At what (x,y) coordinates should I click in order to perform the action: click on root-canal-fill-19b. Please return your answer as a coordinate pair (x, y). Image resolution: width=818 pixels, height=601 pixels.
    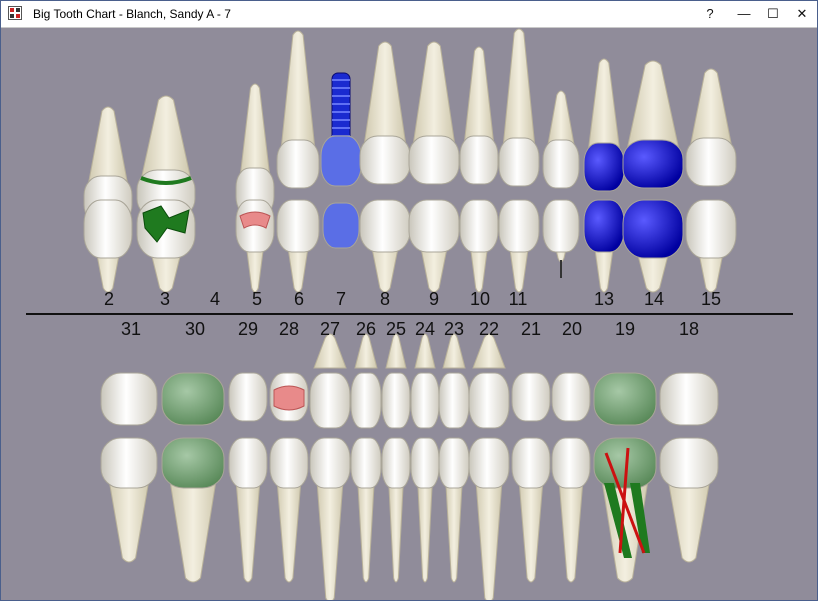
    Looking at the image, I should click on (640, 518).